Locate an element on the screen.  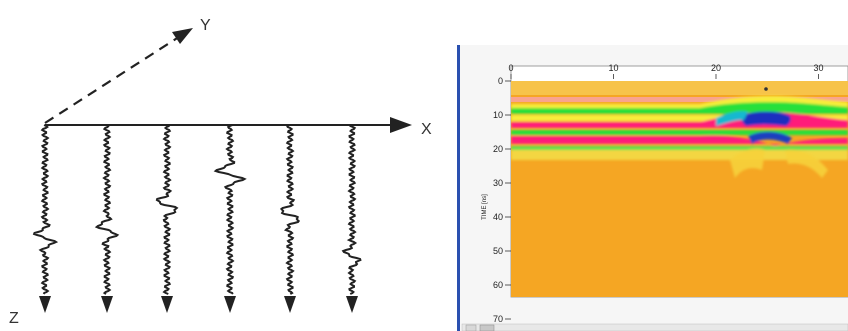
x-tick-label: 10 is located at coordinates (613, 68).